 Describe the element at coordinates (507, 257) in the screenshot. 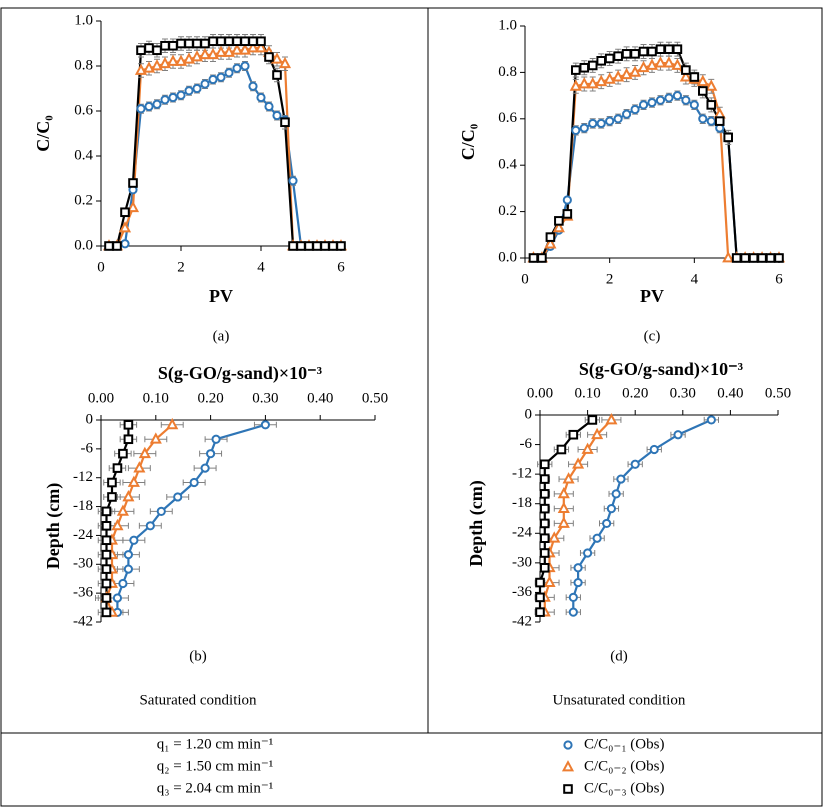

I see `y-tick-label: 0.0` at that location.